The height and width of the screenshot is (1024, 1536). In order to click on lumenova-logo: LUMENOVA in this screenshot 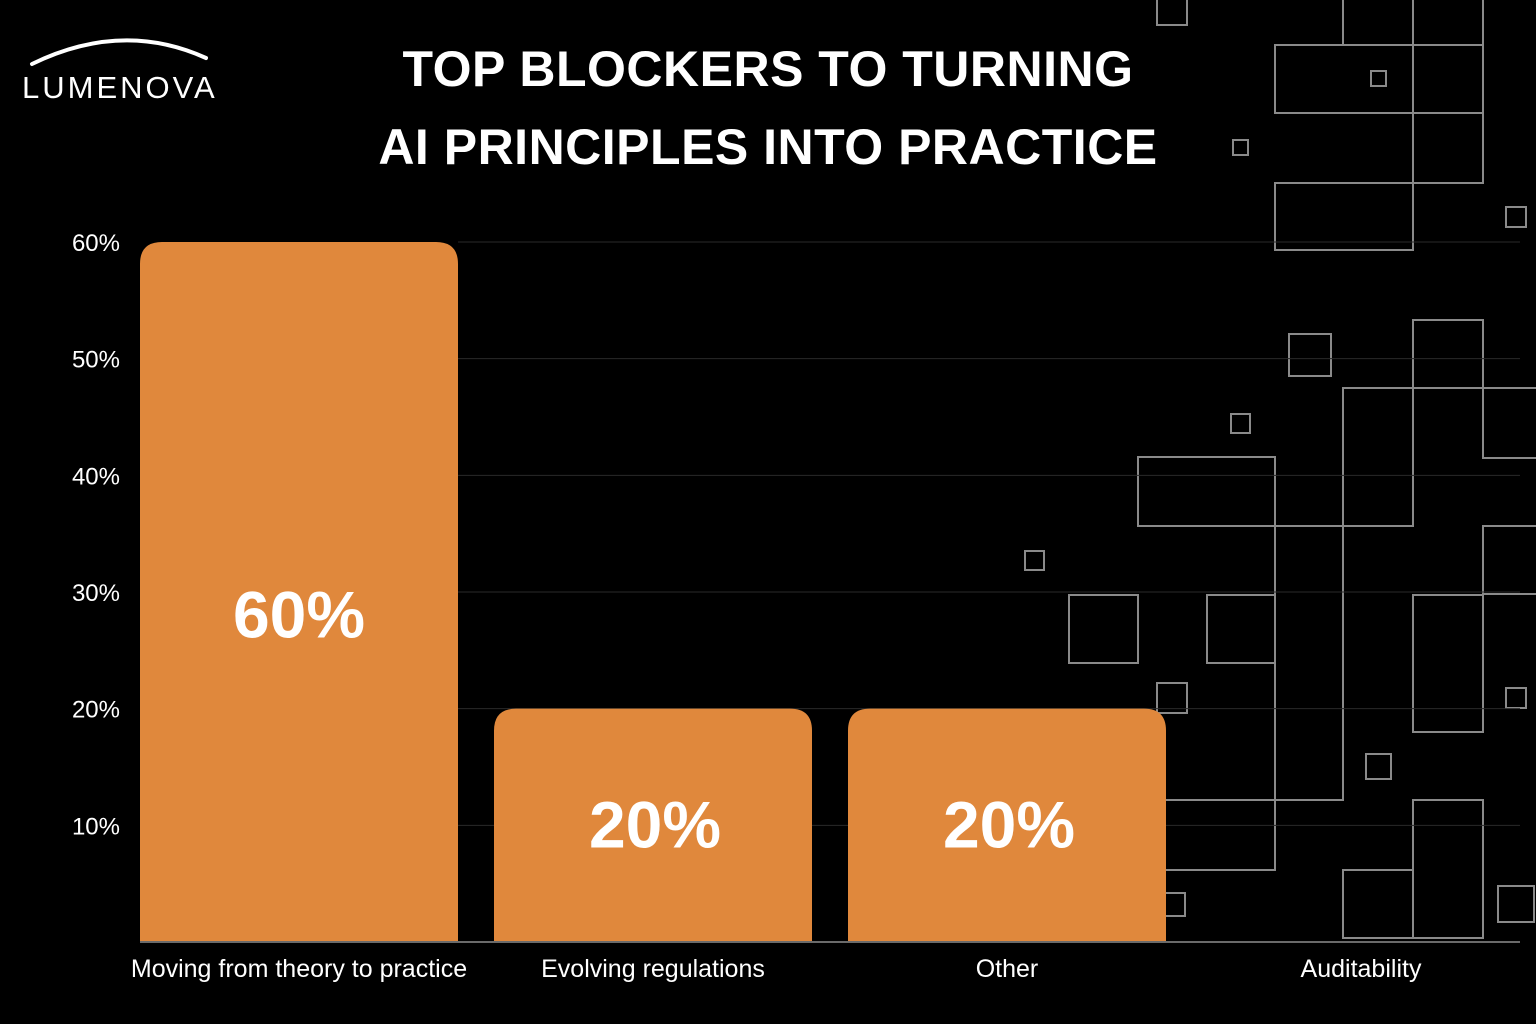, I will do `click(127, 68)`.